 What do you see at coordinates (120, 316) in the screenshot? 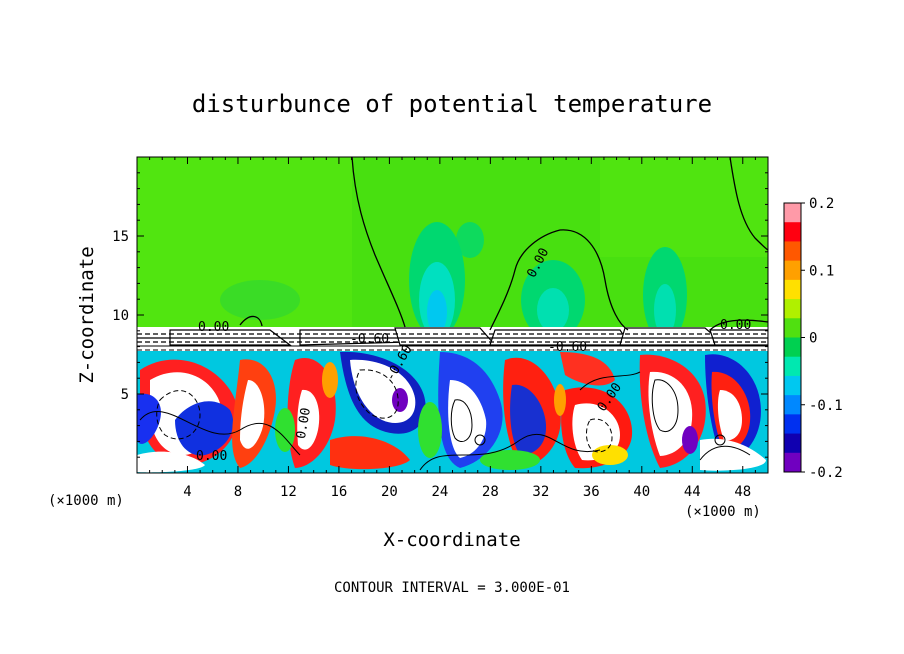
I see `z-tick-label: 10` at bounding box center [120, 316].